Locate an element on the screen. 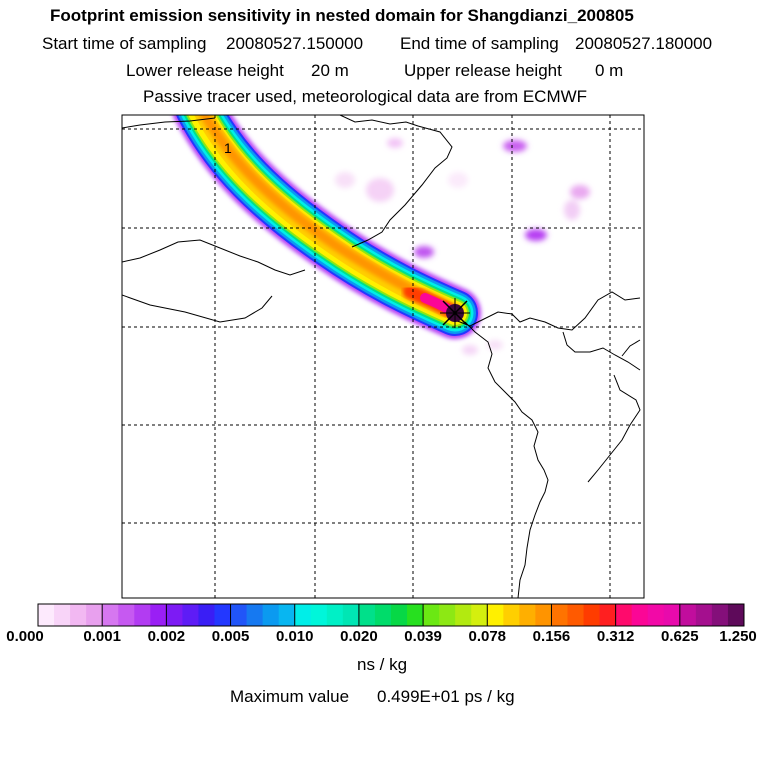 This screenshot has height=768, width=768. lower-release-value: 20 m is located at coordinates (330, 70).